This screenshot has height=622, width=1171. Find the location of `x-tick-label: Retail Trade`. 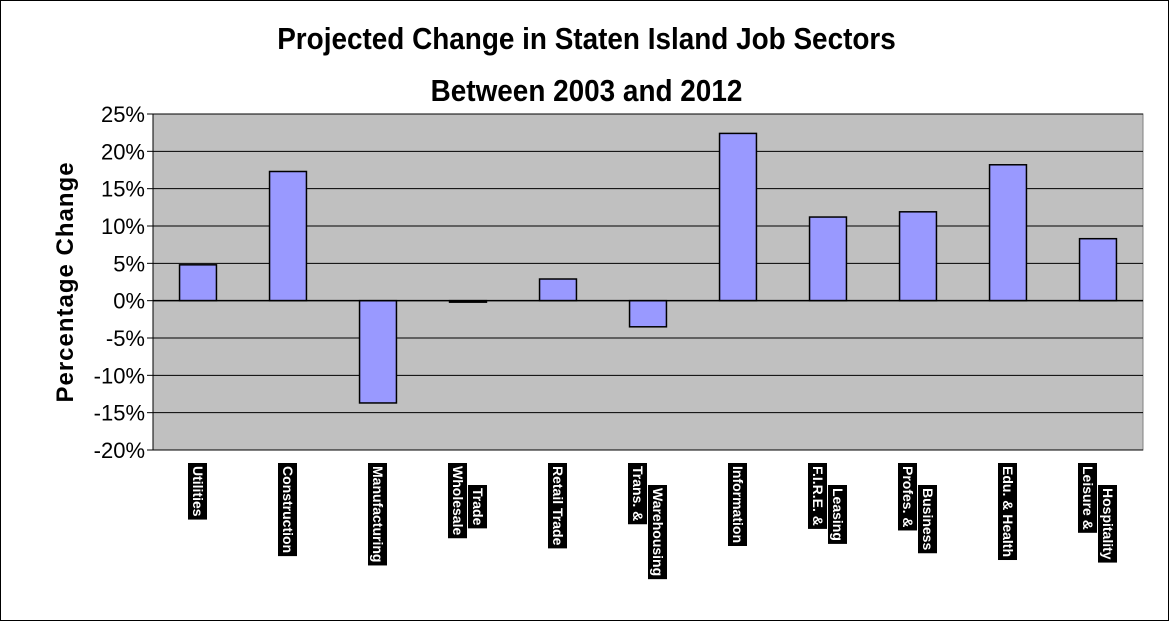

x-tick-label: Retail Trade is located at coordinates (557, 505).